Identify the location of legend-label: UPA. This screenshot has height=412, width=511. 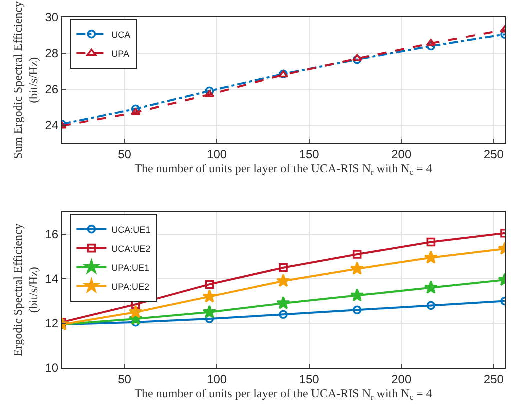
(121, 53).